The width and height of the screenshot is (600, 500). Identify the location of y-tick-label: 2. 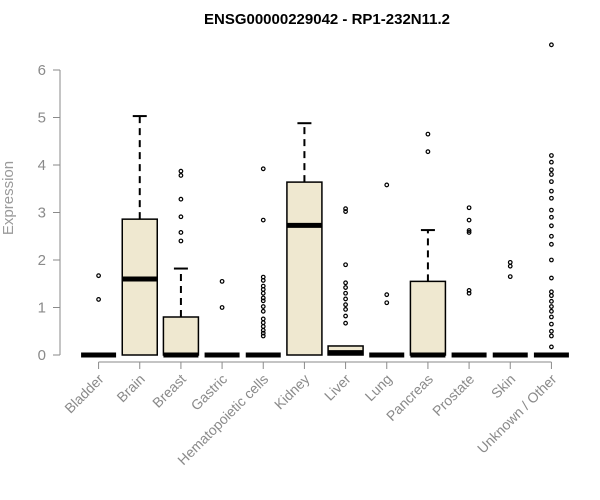
(42, 260).